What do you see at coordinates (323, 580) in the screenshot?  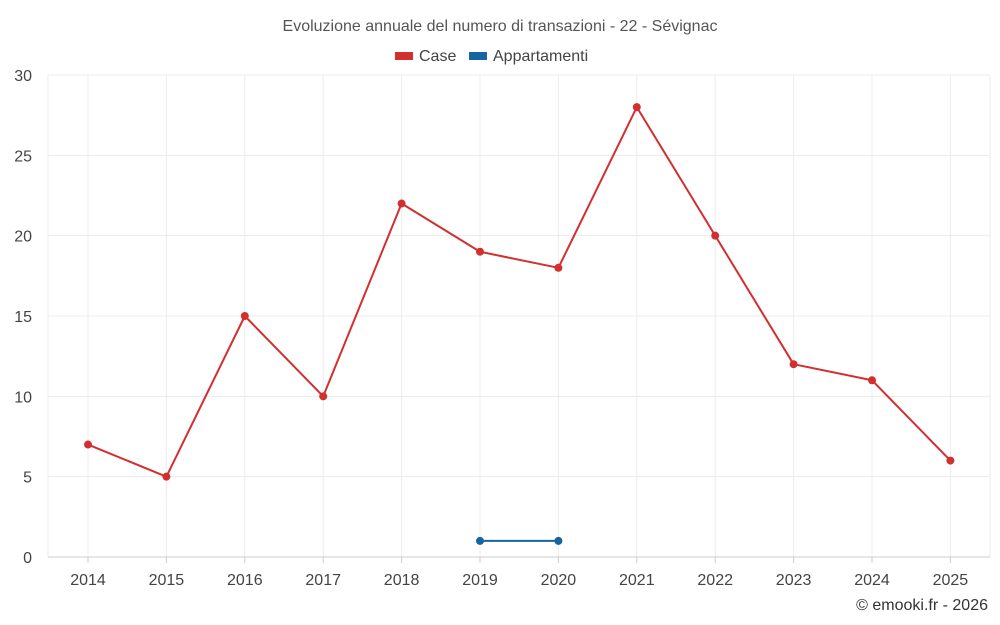 I see `x-tick-label: 2017` at bounding box center [323, 580].